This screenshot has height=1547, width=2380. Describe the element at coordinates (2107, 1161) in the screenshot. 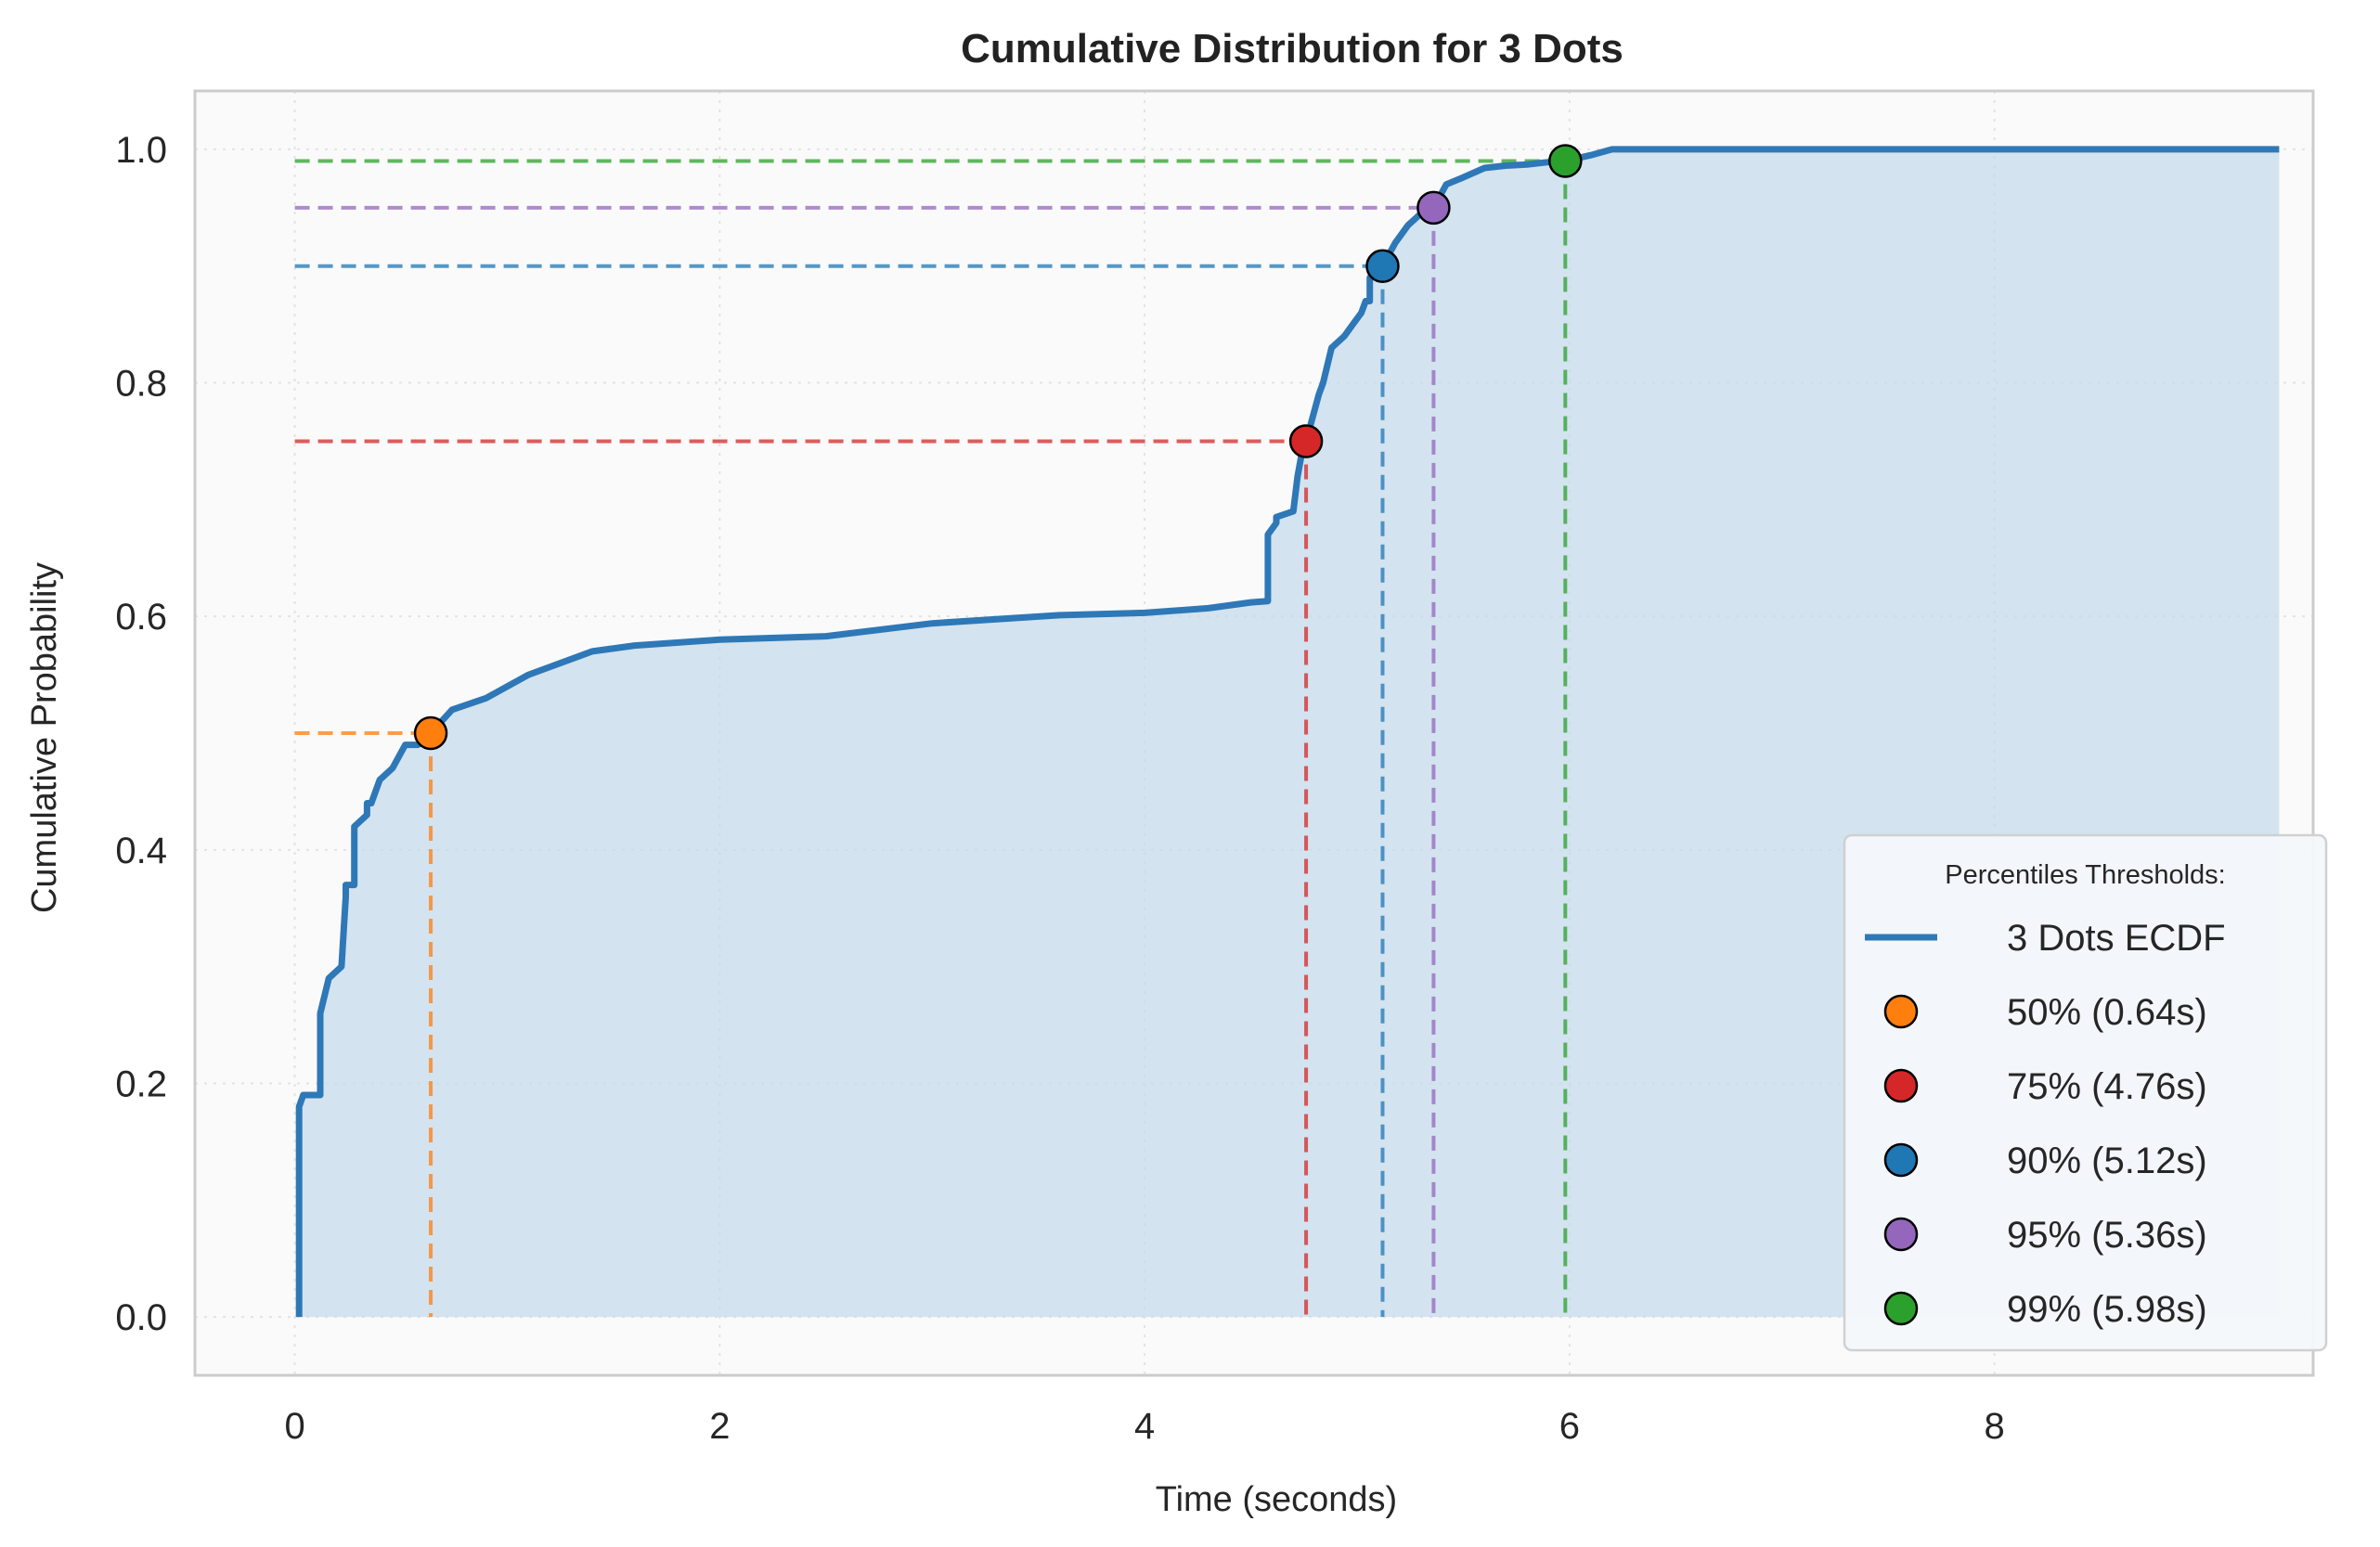

I see `legend-entry-label: 90% (5.12s)` at that location.